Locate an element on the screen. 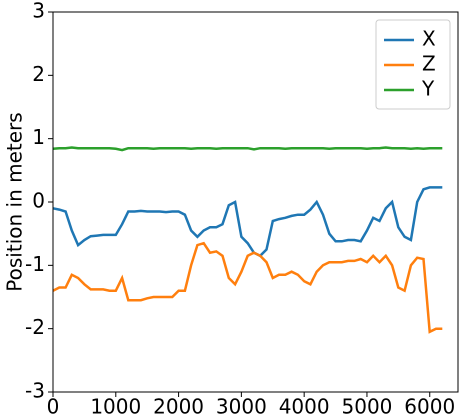 This screenshot has width=474, height=418. y-tick-label: -3 is located at coordinates (35, 391).